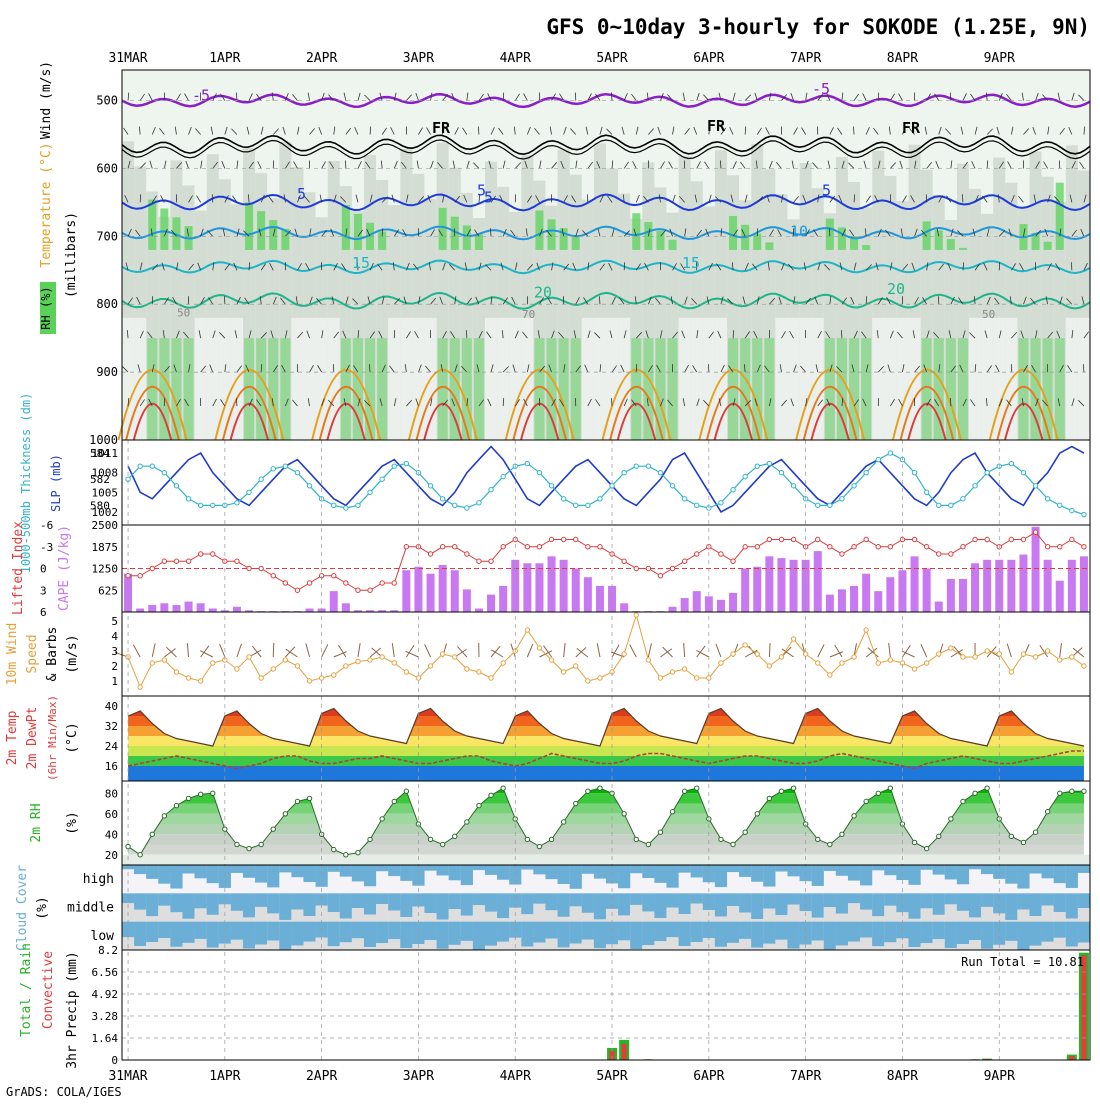  I want to click on date-label-top: 2APR, so click(321, 58).